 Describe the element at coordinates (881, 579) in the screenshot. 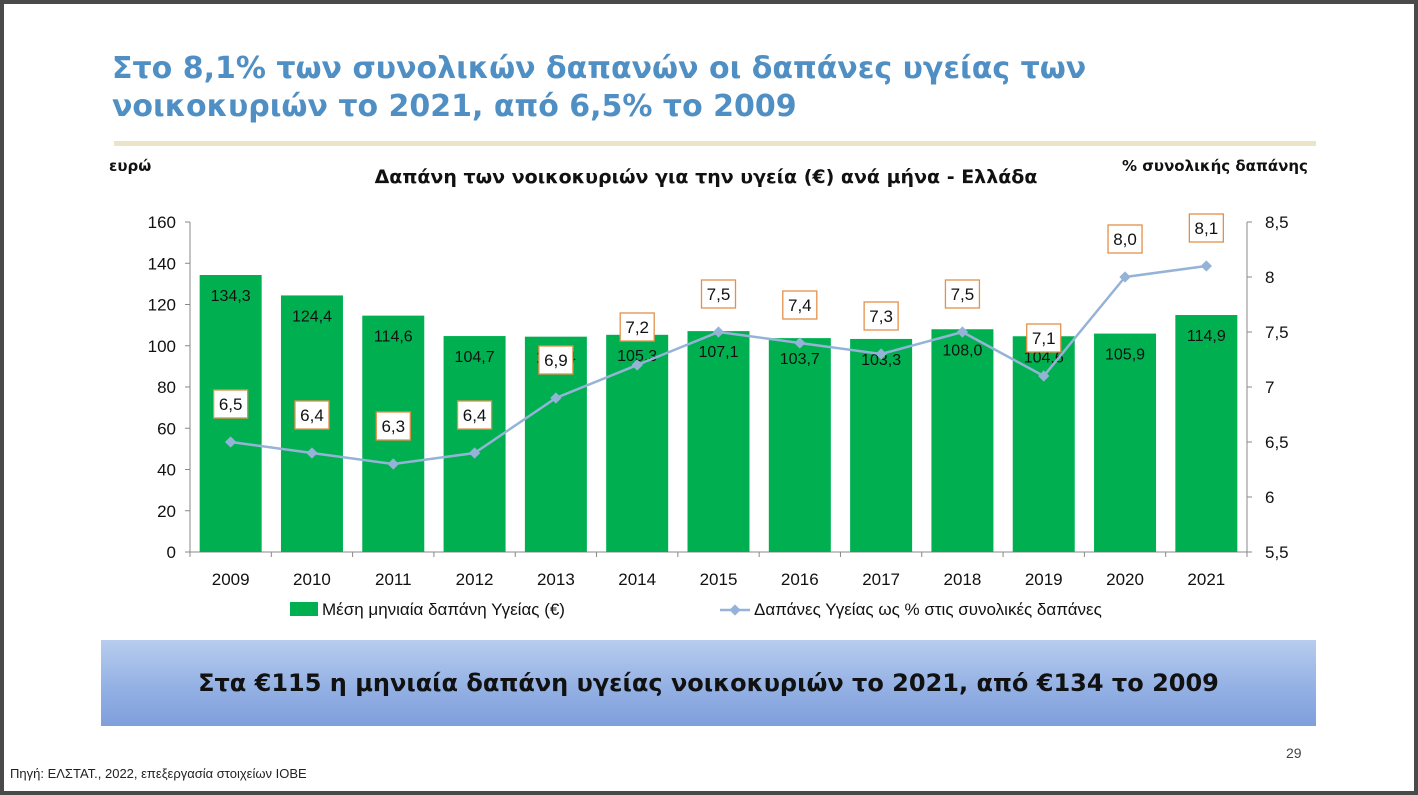

I see `x-tick-label: 2017` at that location.